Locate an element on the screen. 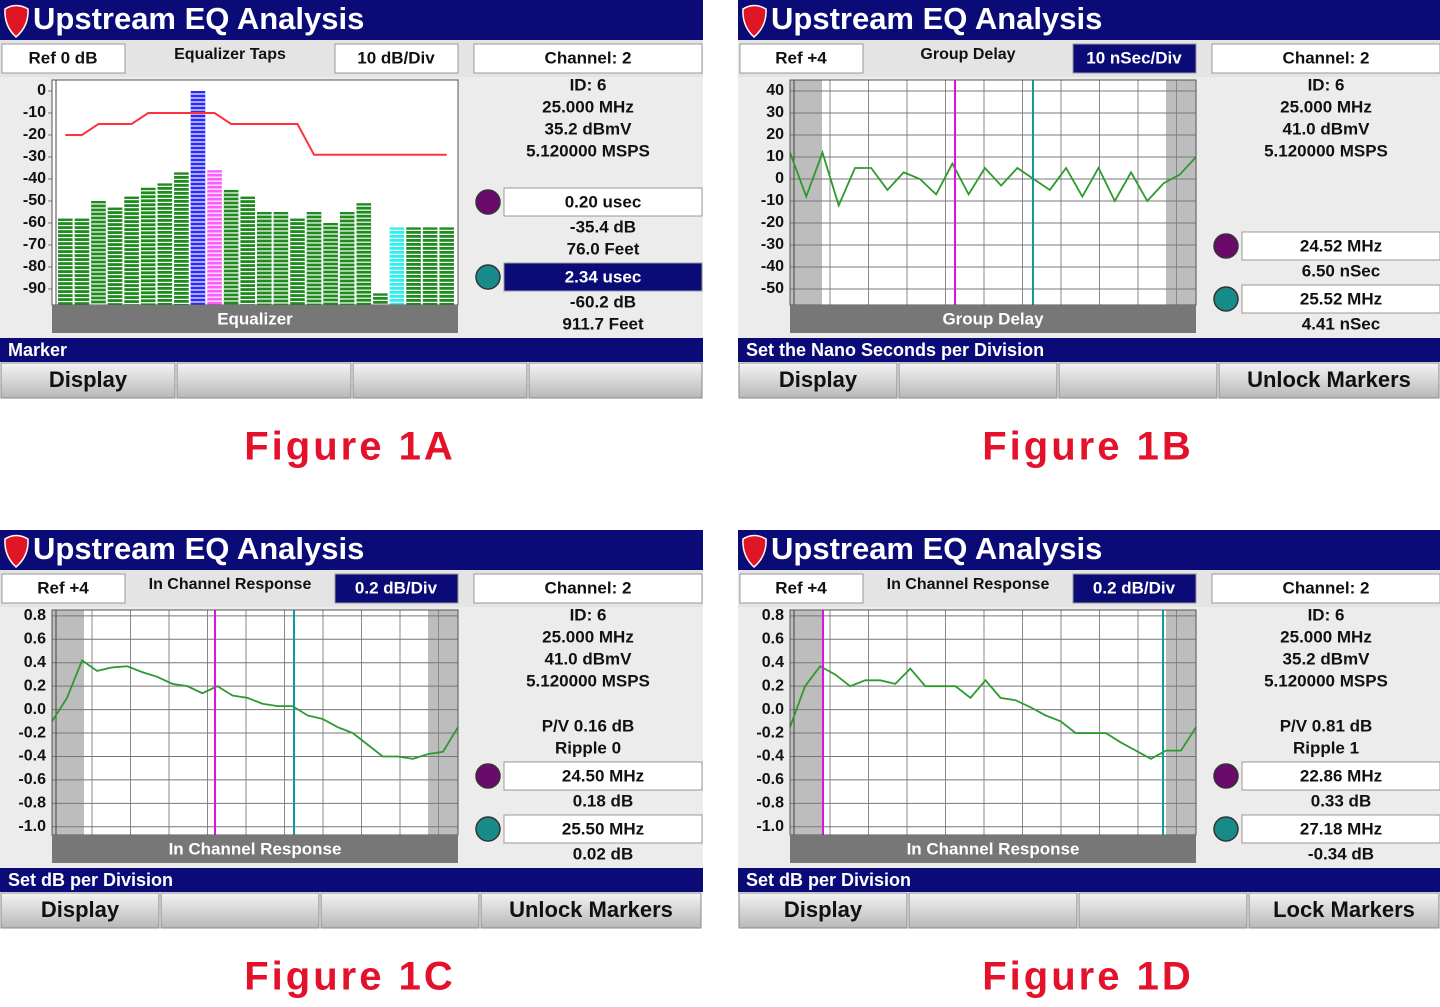 The image size is (1440, 1007). y-tick-label: -50 is located at coordinates (772, 288).